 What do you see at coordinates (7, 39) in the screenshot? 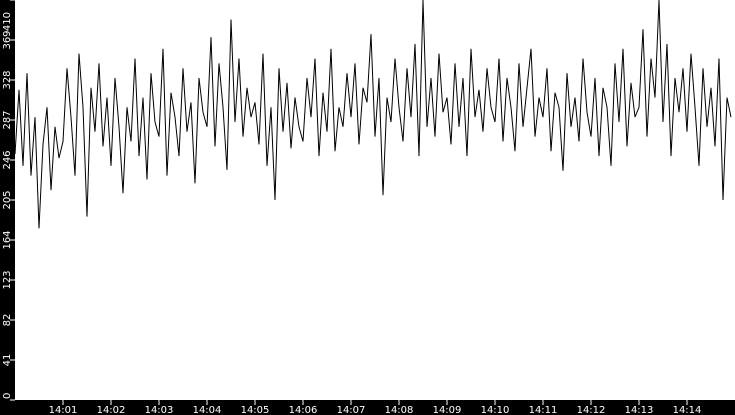
I see `y-tick-label: 369` at bounding box center [7, 39].